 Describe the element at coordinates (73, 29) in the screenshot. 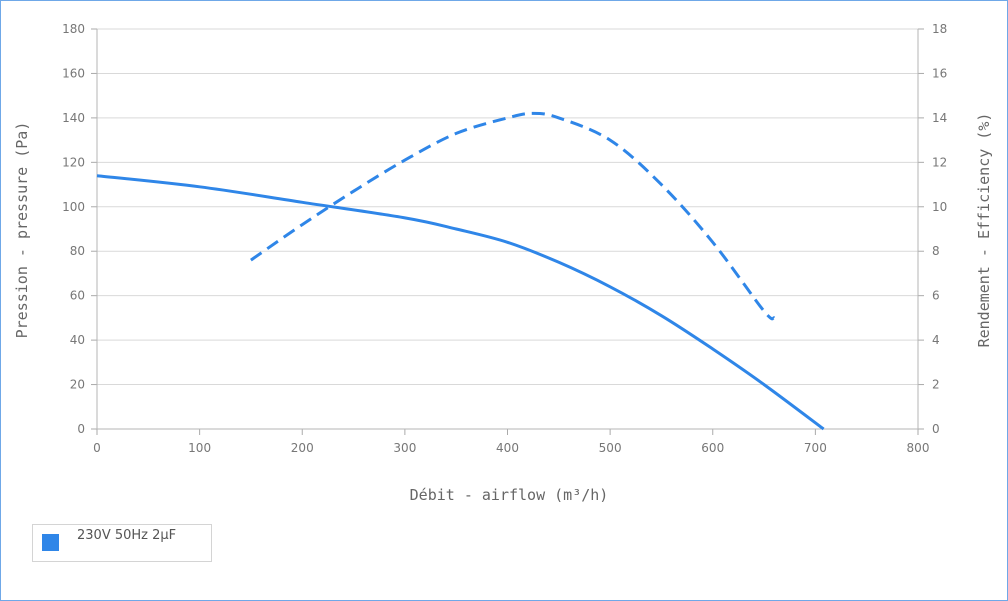

I see `y-tick-label: 180` at that location.